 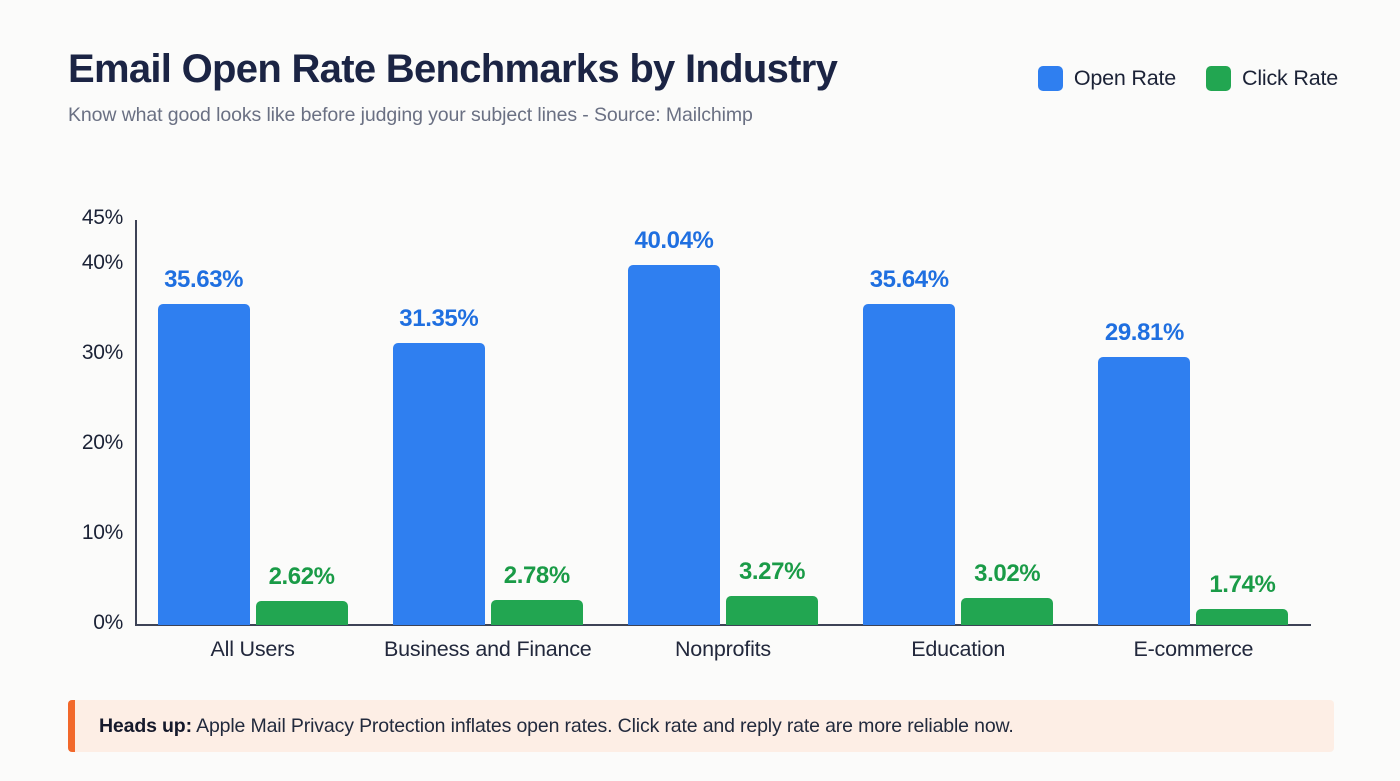 What do you see at coordinates (102, 217) in the screenshot?
I see `y-tick-label: 45%` at bounding box center [102, 217].